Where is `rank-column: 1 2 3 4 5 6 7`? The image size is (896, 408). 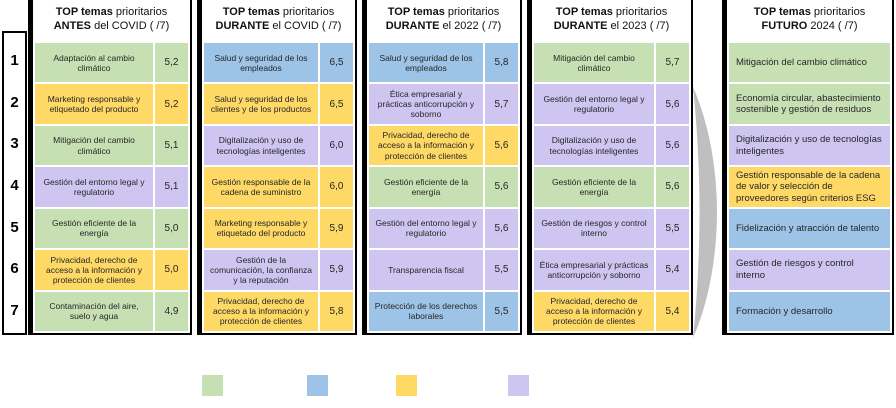
rank-column: 1 2 3 4 5 6 7 is located at coordinates (14, 183).